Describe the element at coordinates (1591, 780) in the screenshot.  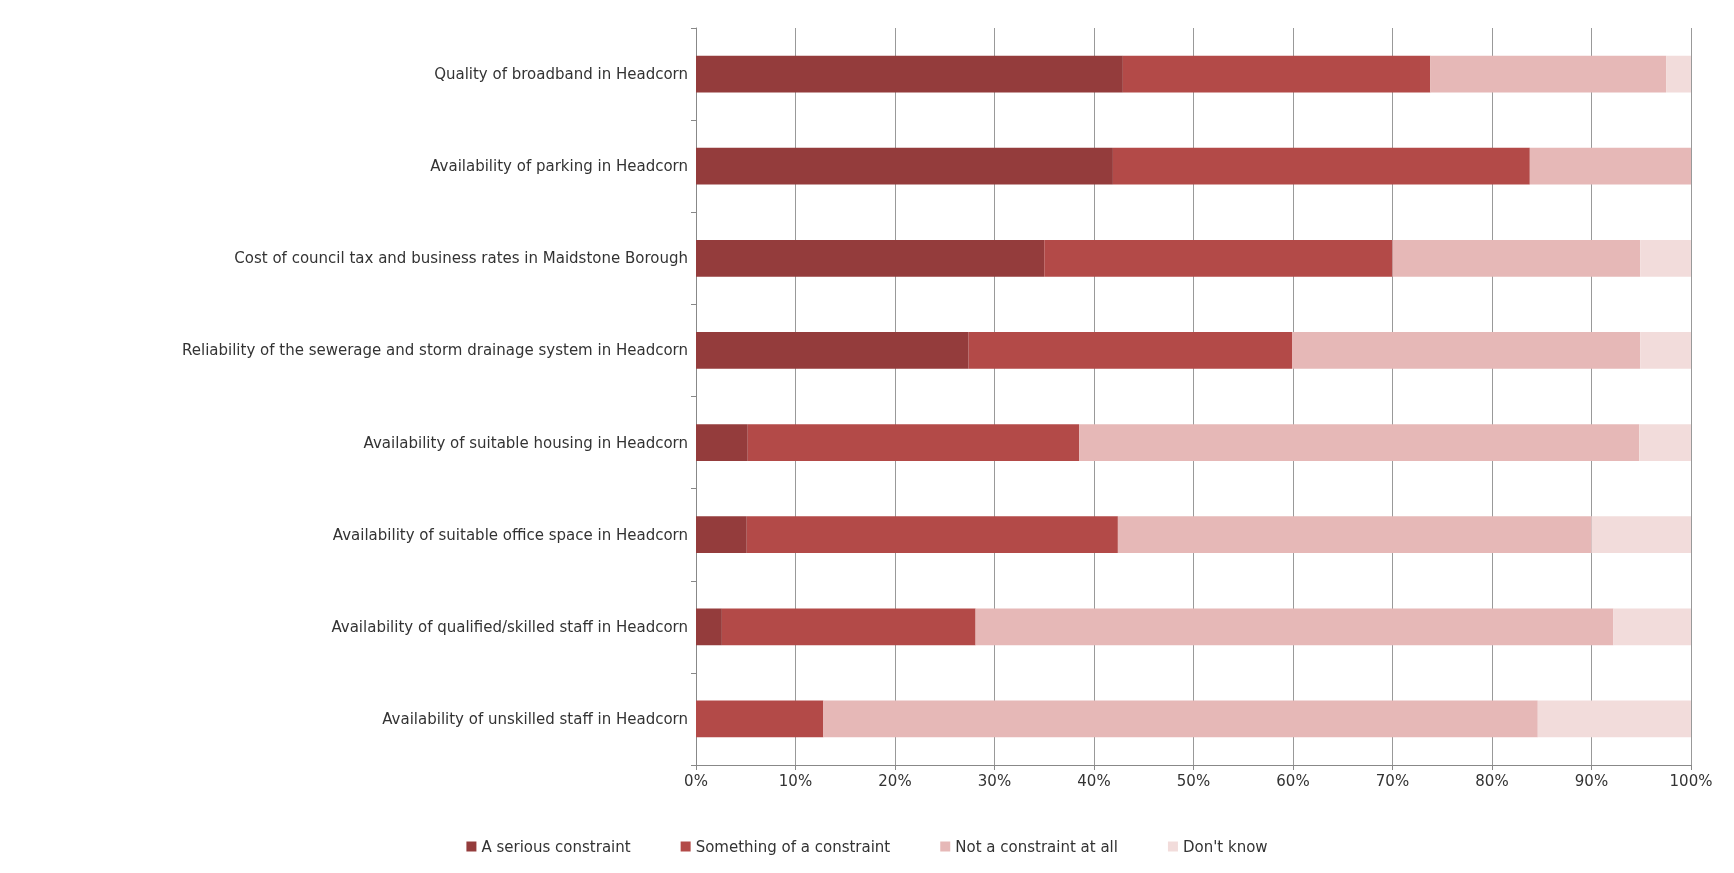
I see `x-tick-label: 90%` at that location.